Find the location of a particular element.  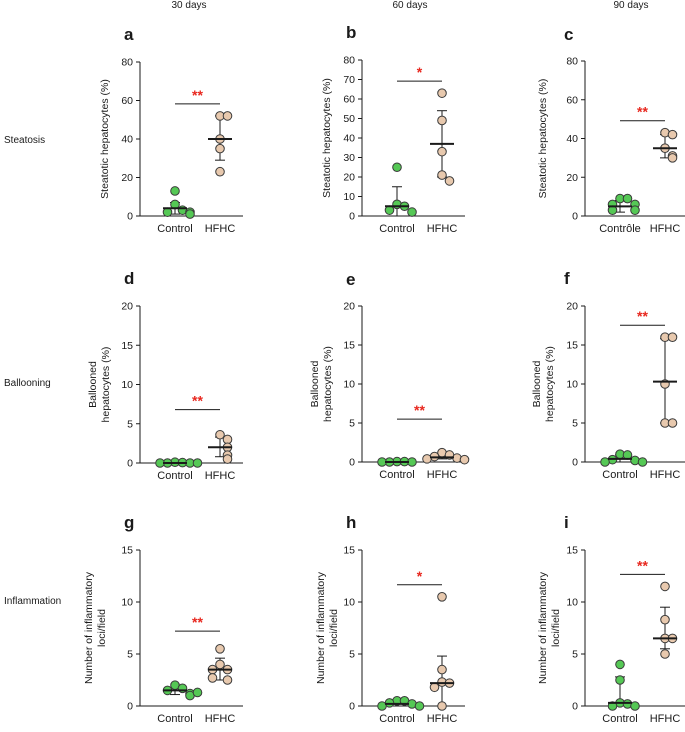

column-header-30-days: 30 days is located at coordinates (188, 5).